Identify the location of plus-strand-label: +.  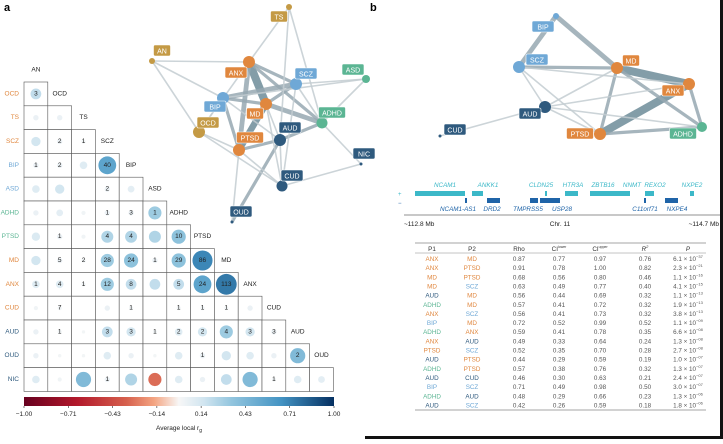
(400, 195).